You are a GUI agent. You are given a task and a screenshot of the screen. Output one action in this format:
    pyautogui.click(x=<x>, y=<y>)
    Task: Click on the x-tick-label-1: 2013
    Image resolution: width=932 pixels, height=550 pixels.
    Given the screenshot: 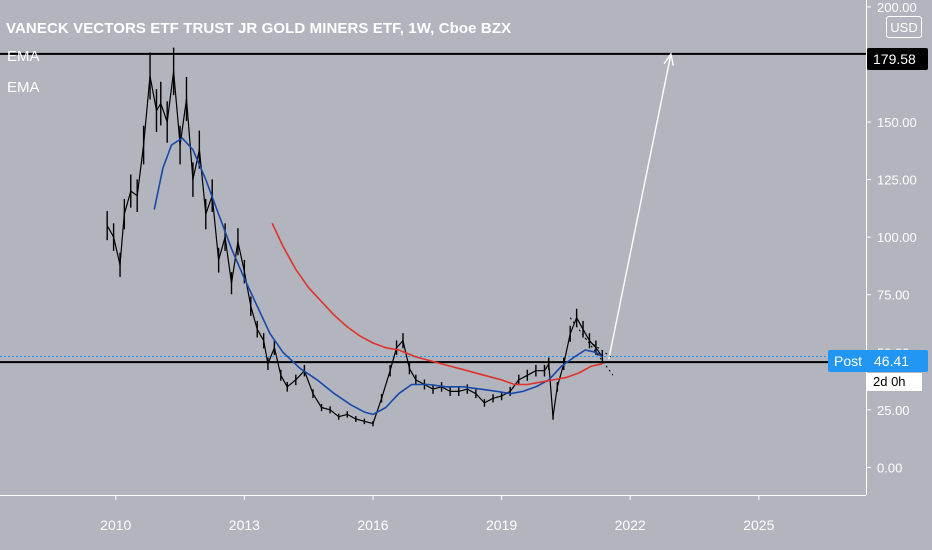 What is the action you would take?
    pyautogui.click(x=244, y=525)
    